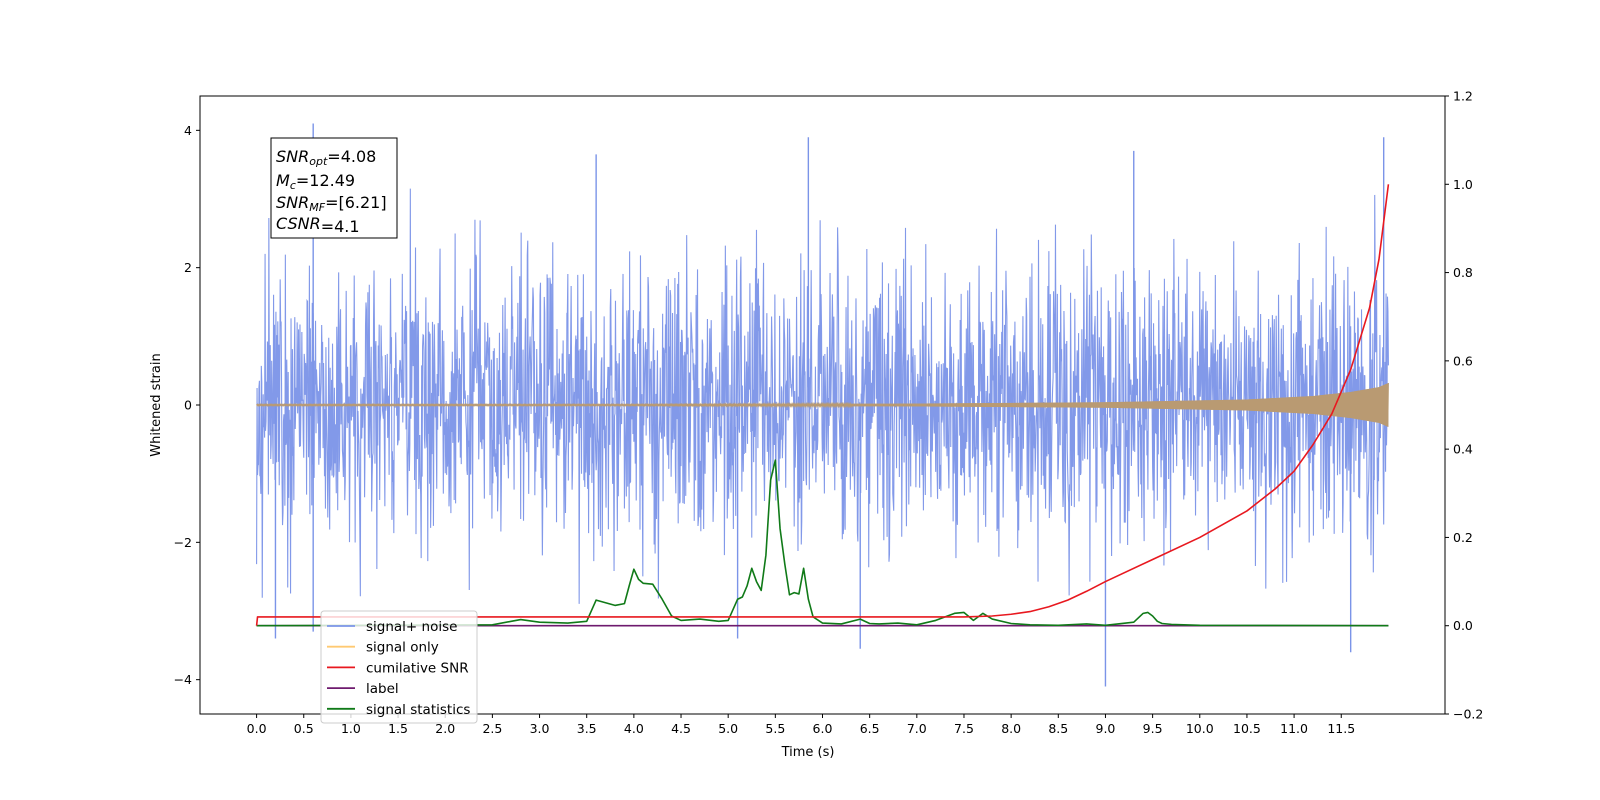  I want to click on legend-entry: signal+ noise, so click(392, 627).